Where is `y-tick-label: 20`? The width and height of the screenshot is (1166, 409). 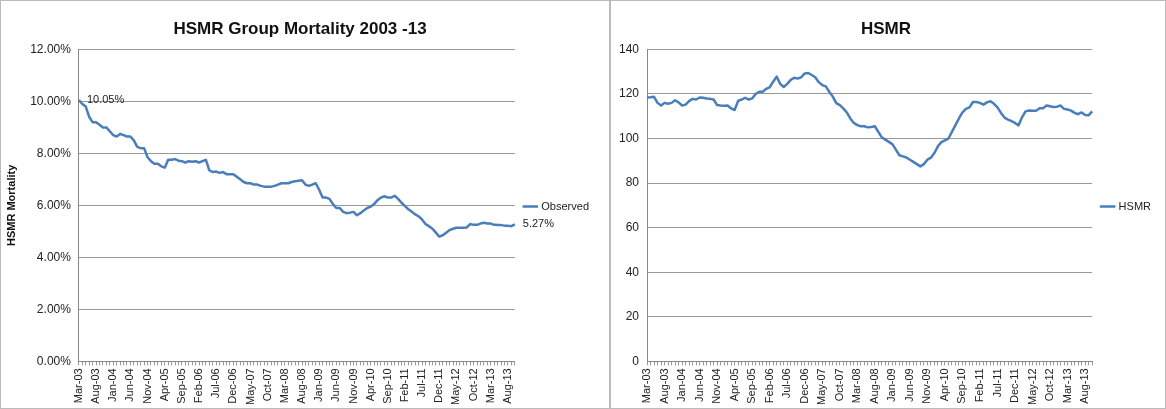 y-tick-label: 20 is located at coordinates (632, 316).